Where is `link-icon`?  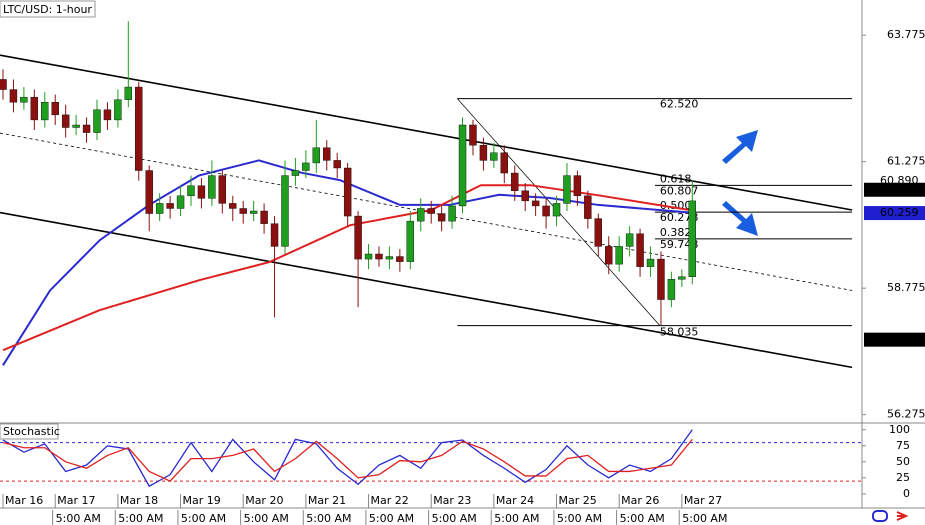 link-icon is located at coordinates (880, 516).